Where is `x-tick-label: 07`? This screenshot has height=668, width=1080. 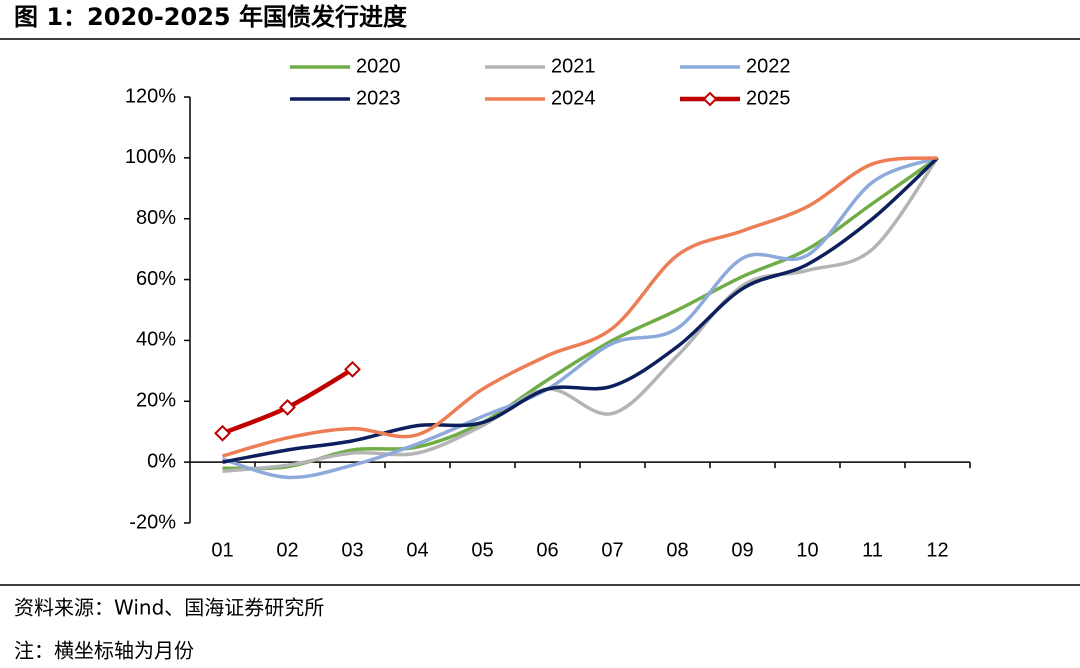 x-tick-label: 07 is located at coordinates (612, 550).